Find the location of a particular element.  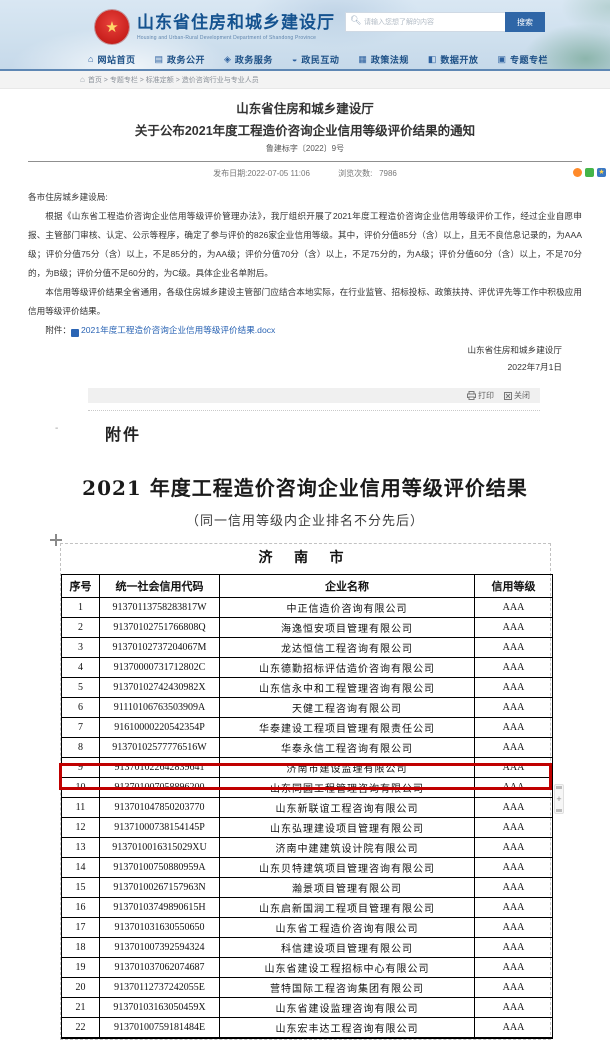

share-weibo-icon is located at coordinates (577, 172).